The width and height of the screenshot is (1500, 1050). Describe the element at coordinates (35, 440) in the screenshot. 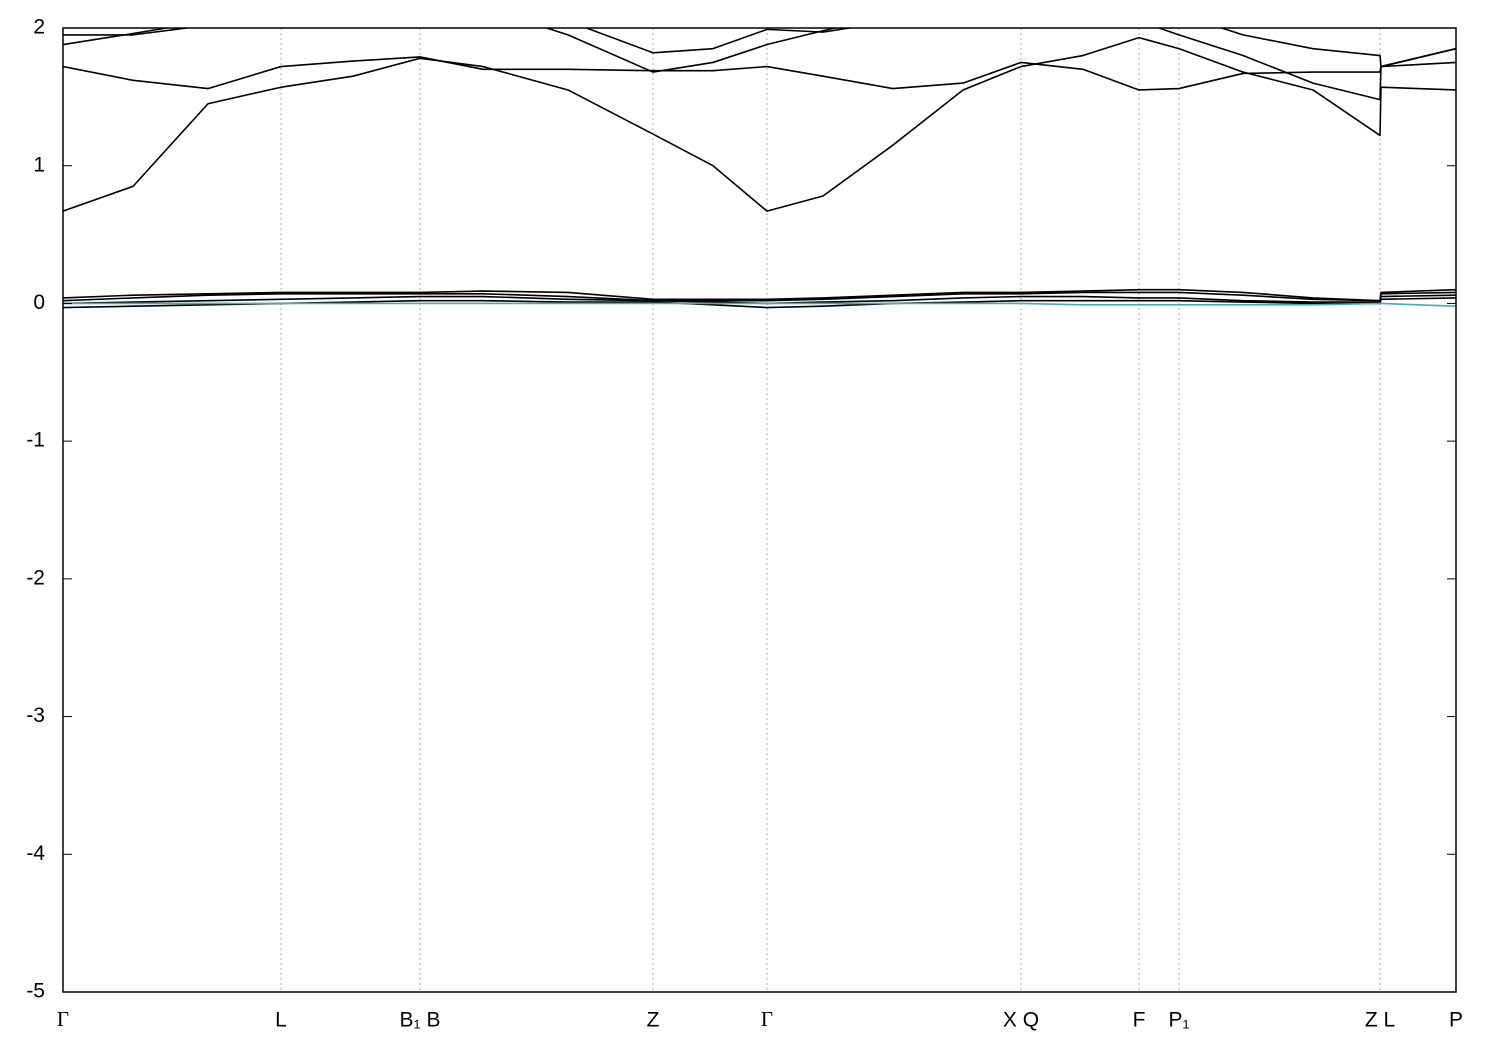

I see `y-tick-label: -1` at that location.